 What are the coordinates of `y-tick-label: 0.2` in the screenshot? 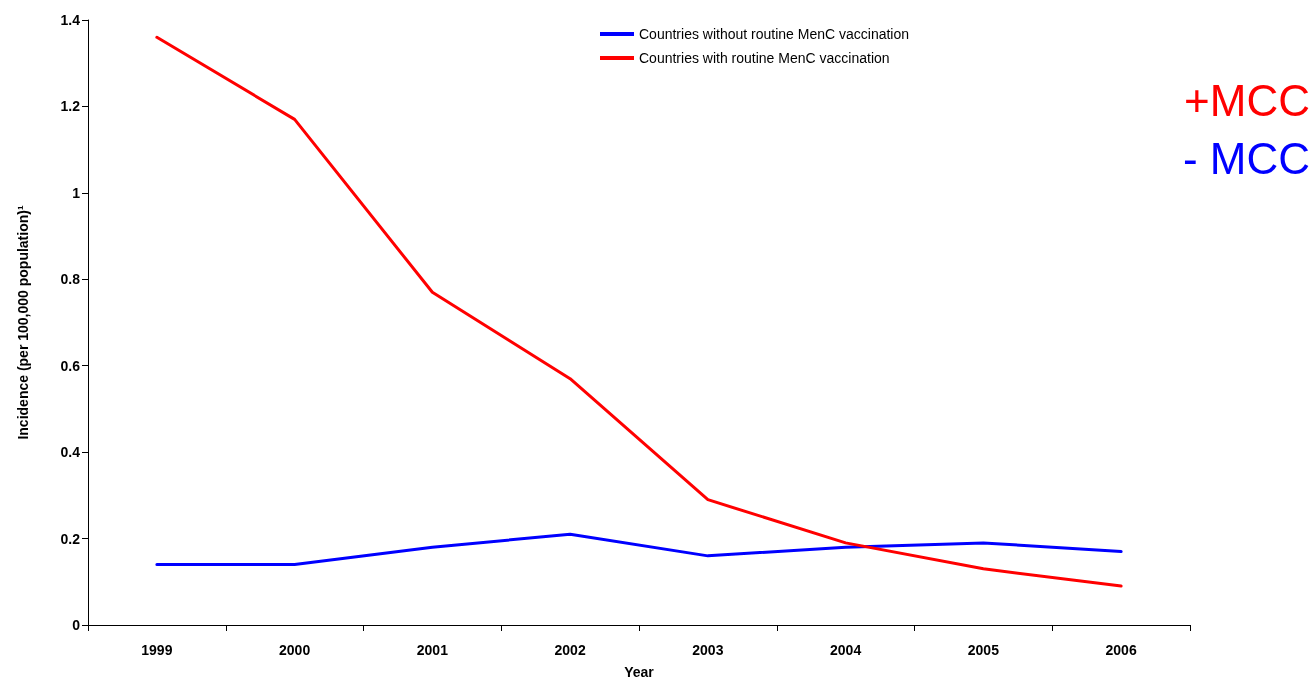 It's located at (70, 538).